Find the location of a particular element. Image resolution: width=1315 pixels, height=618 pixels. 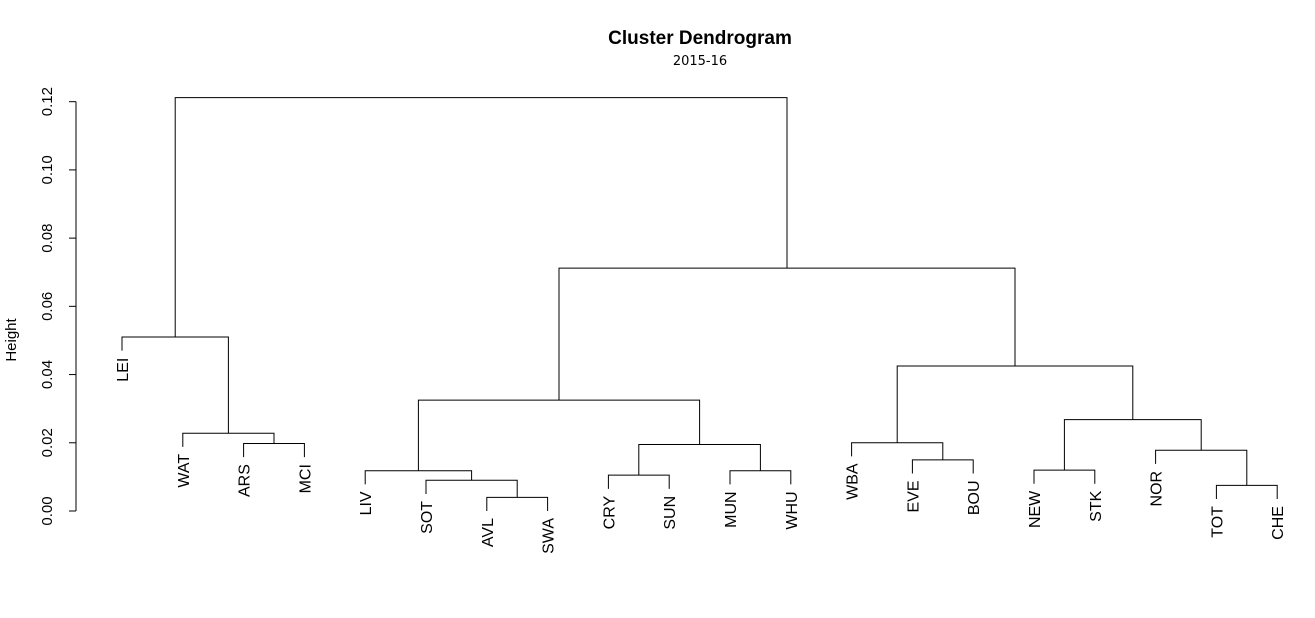

leaf-label: MCI is located at coordinates (305, 478).